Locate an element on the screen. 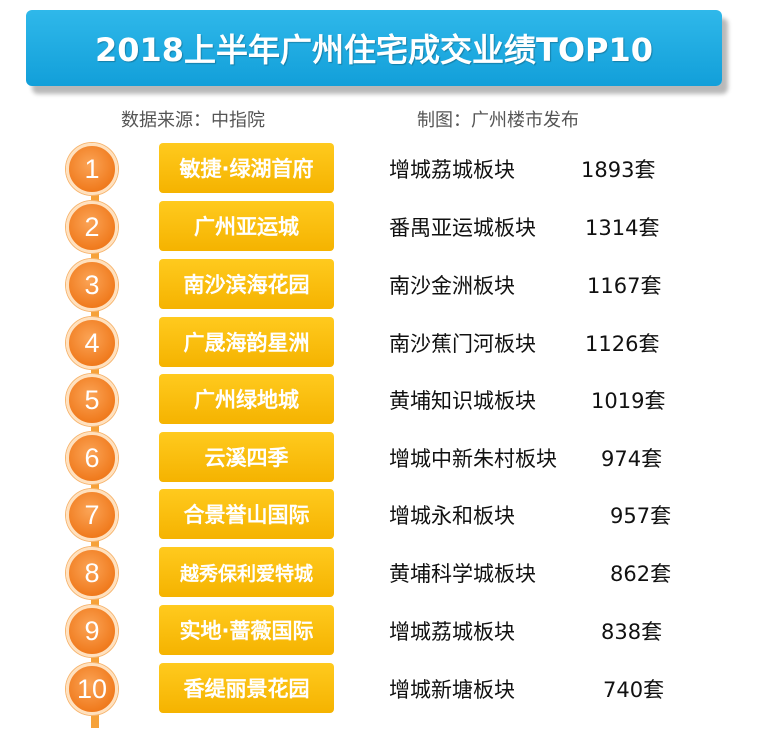  units-sold: 1167套 is located at coordinates (624, 286).